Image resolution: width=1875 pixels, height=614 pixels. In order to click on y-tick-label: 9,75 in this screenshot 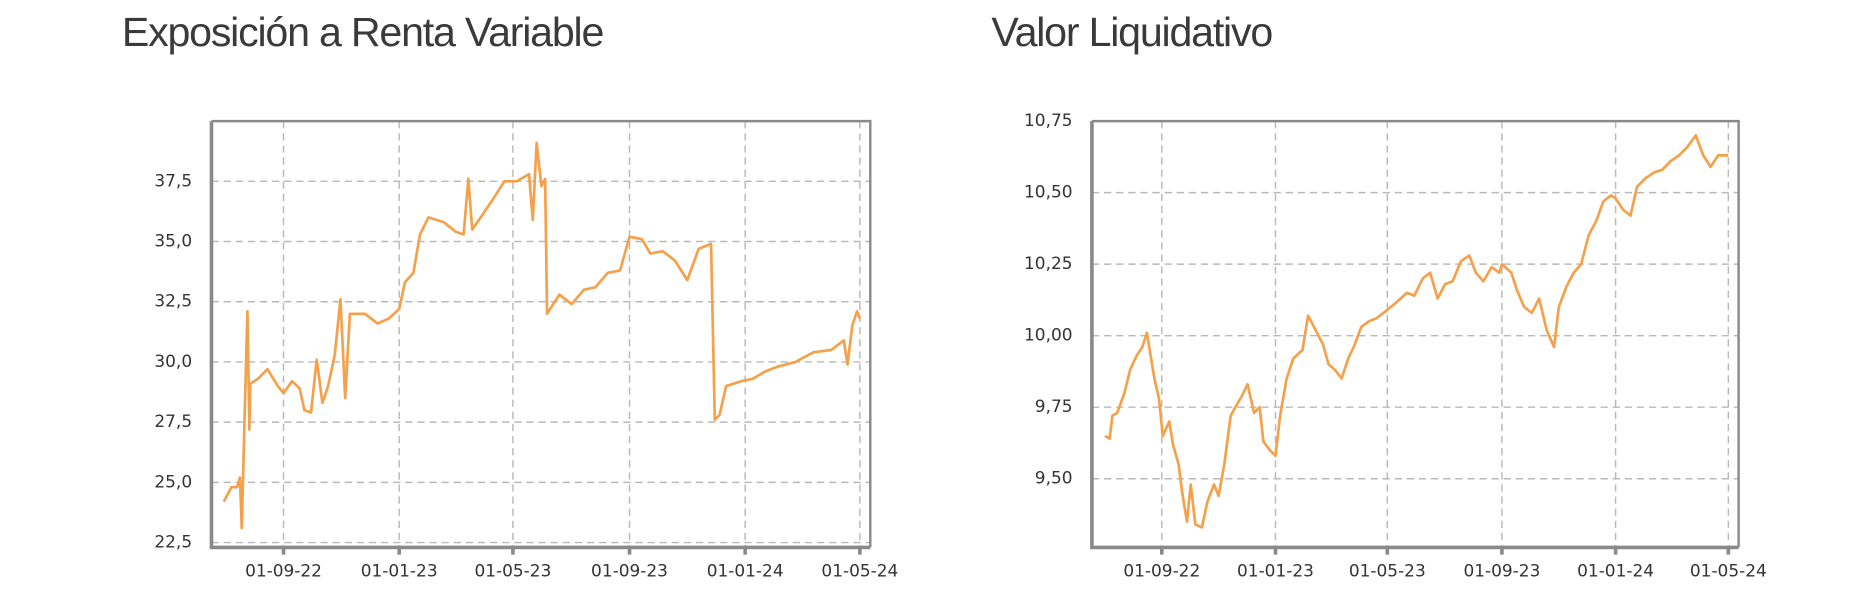, I will do `click(1054, 406)`.